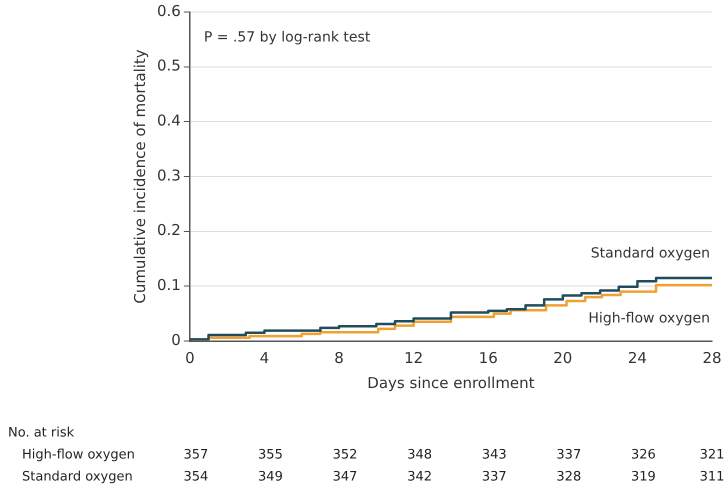  I want to click on text: 349, so click(270, 476).